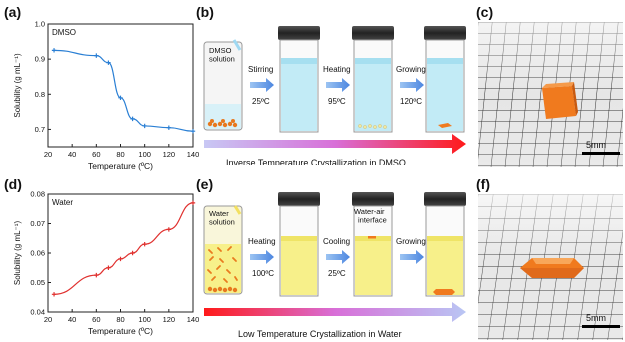 The width and height of the screenshot is (625, 342). What do you see at coordinates (13, 12) in the screenshot?
I see `panel-label-a: (a)` at bounding box center [13, 12].